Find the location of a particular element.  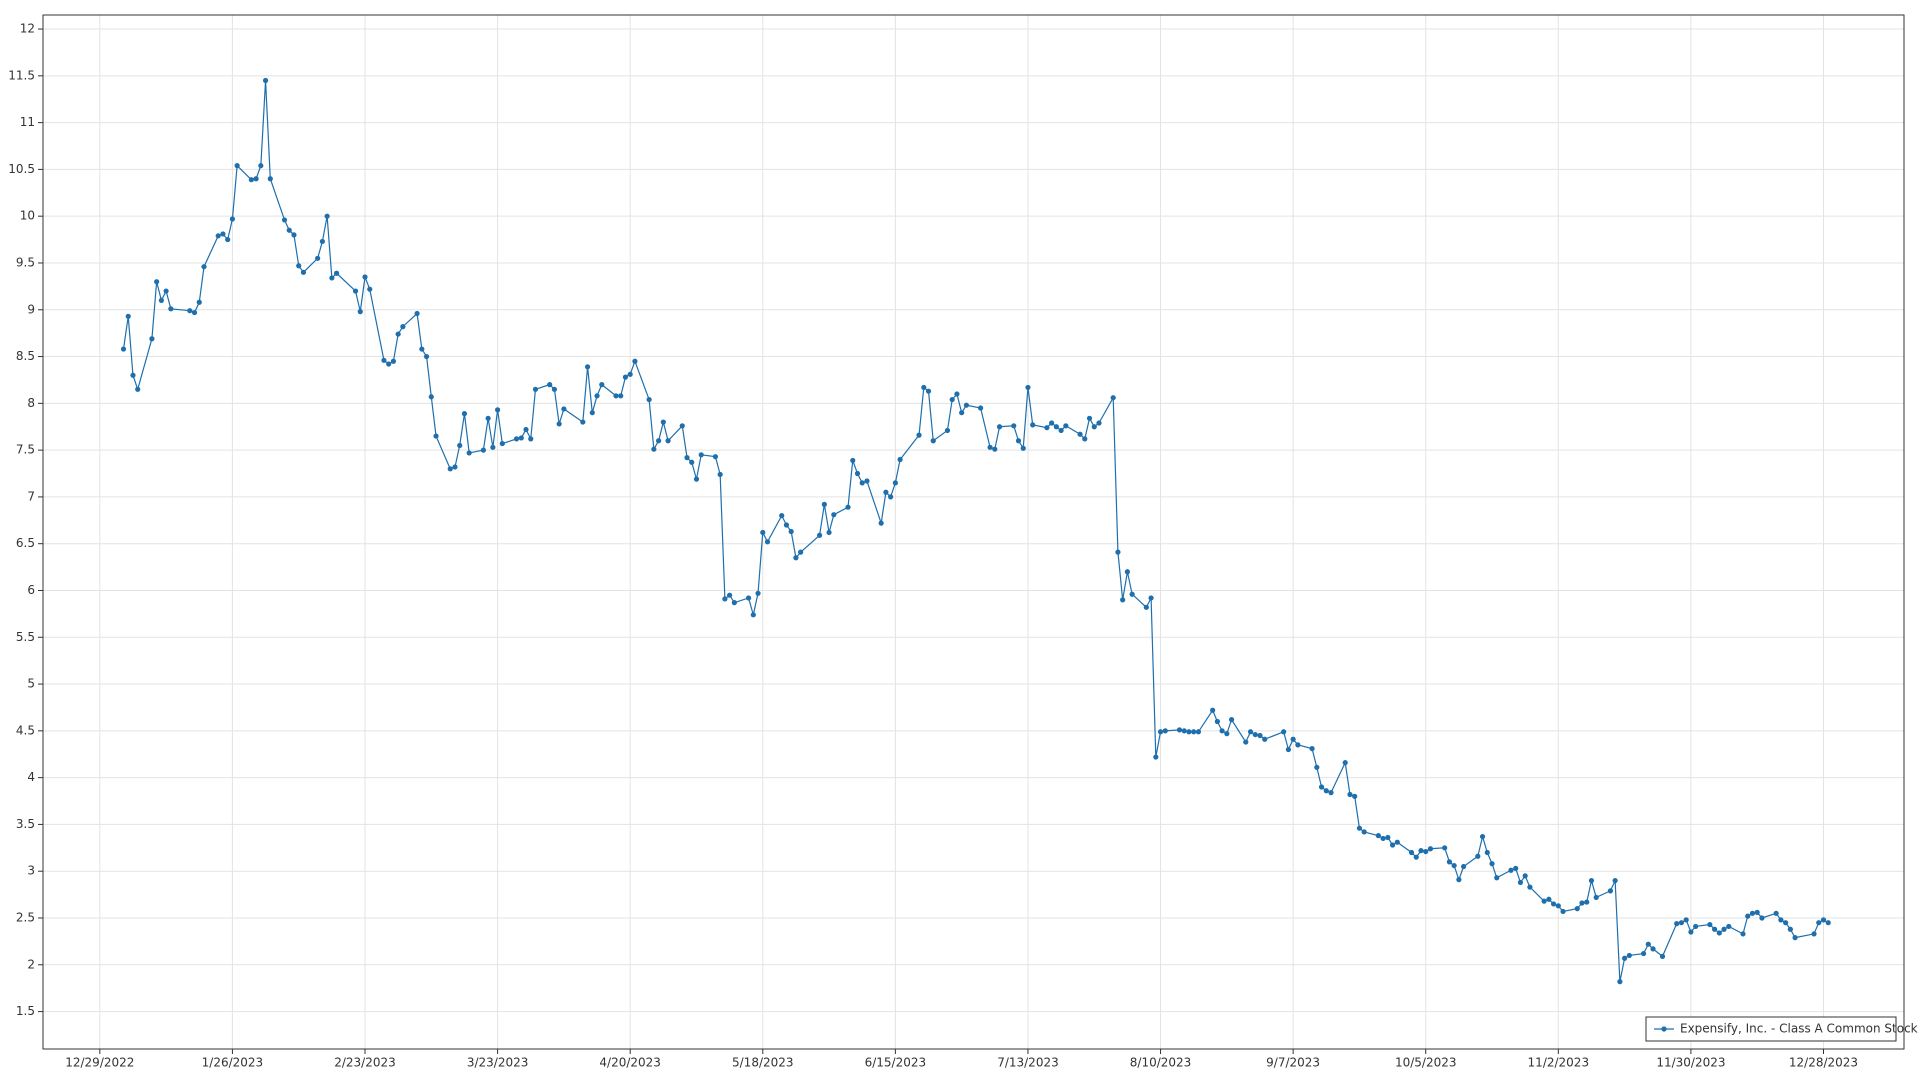

x-tick-label: 12/29/2022 is located at coordinates (99, 1063).